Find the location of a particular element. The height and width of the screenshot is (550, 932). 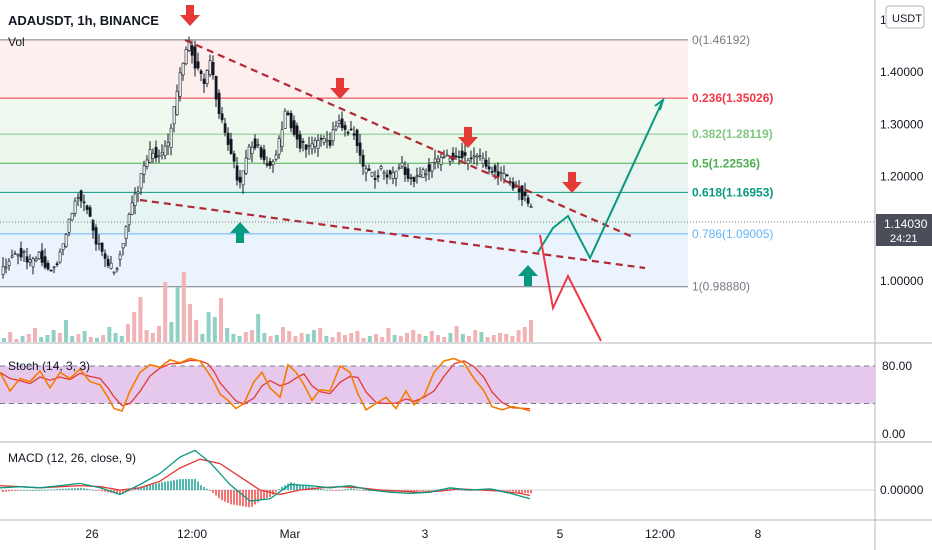

currency-button: USDT is located at coordinates (905, 17).